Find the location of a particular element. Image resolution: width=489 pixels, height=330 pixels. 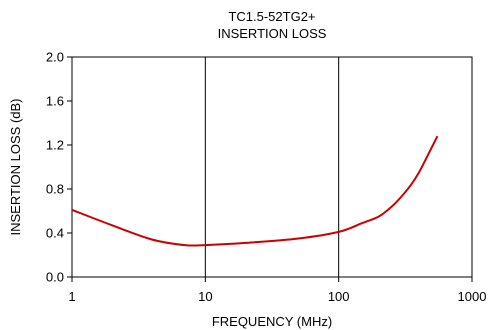

y-tick-label: 1.2 is located at coordinates (55, 145).